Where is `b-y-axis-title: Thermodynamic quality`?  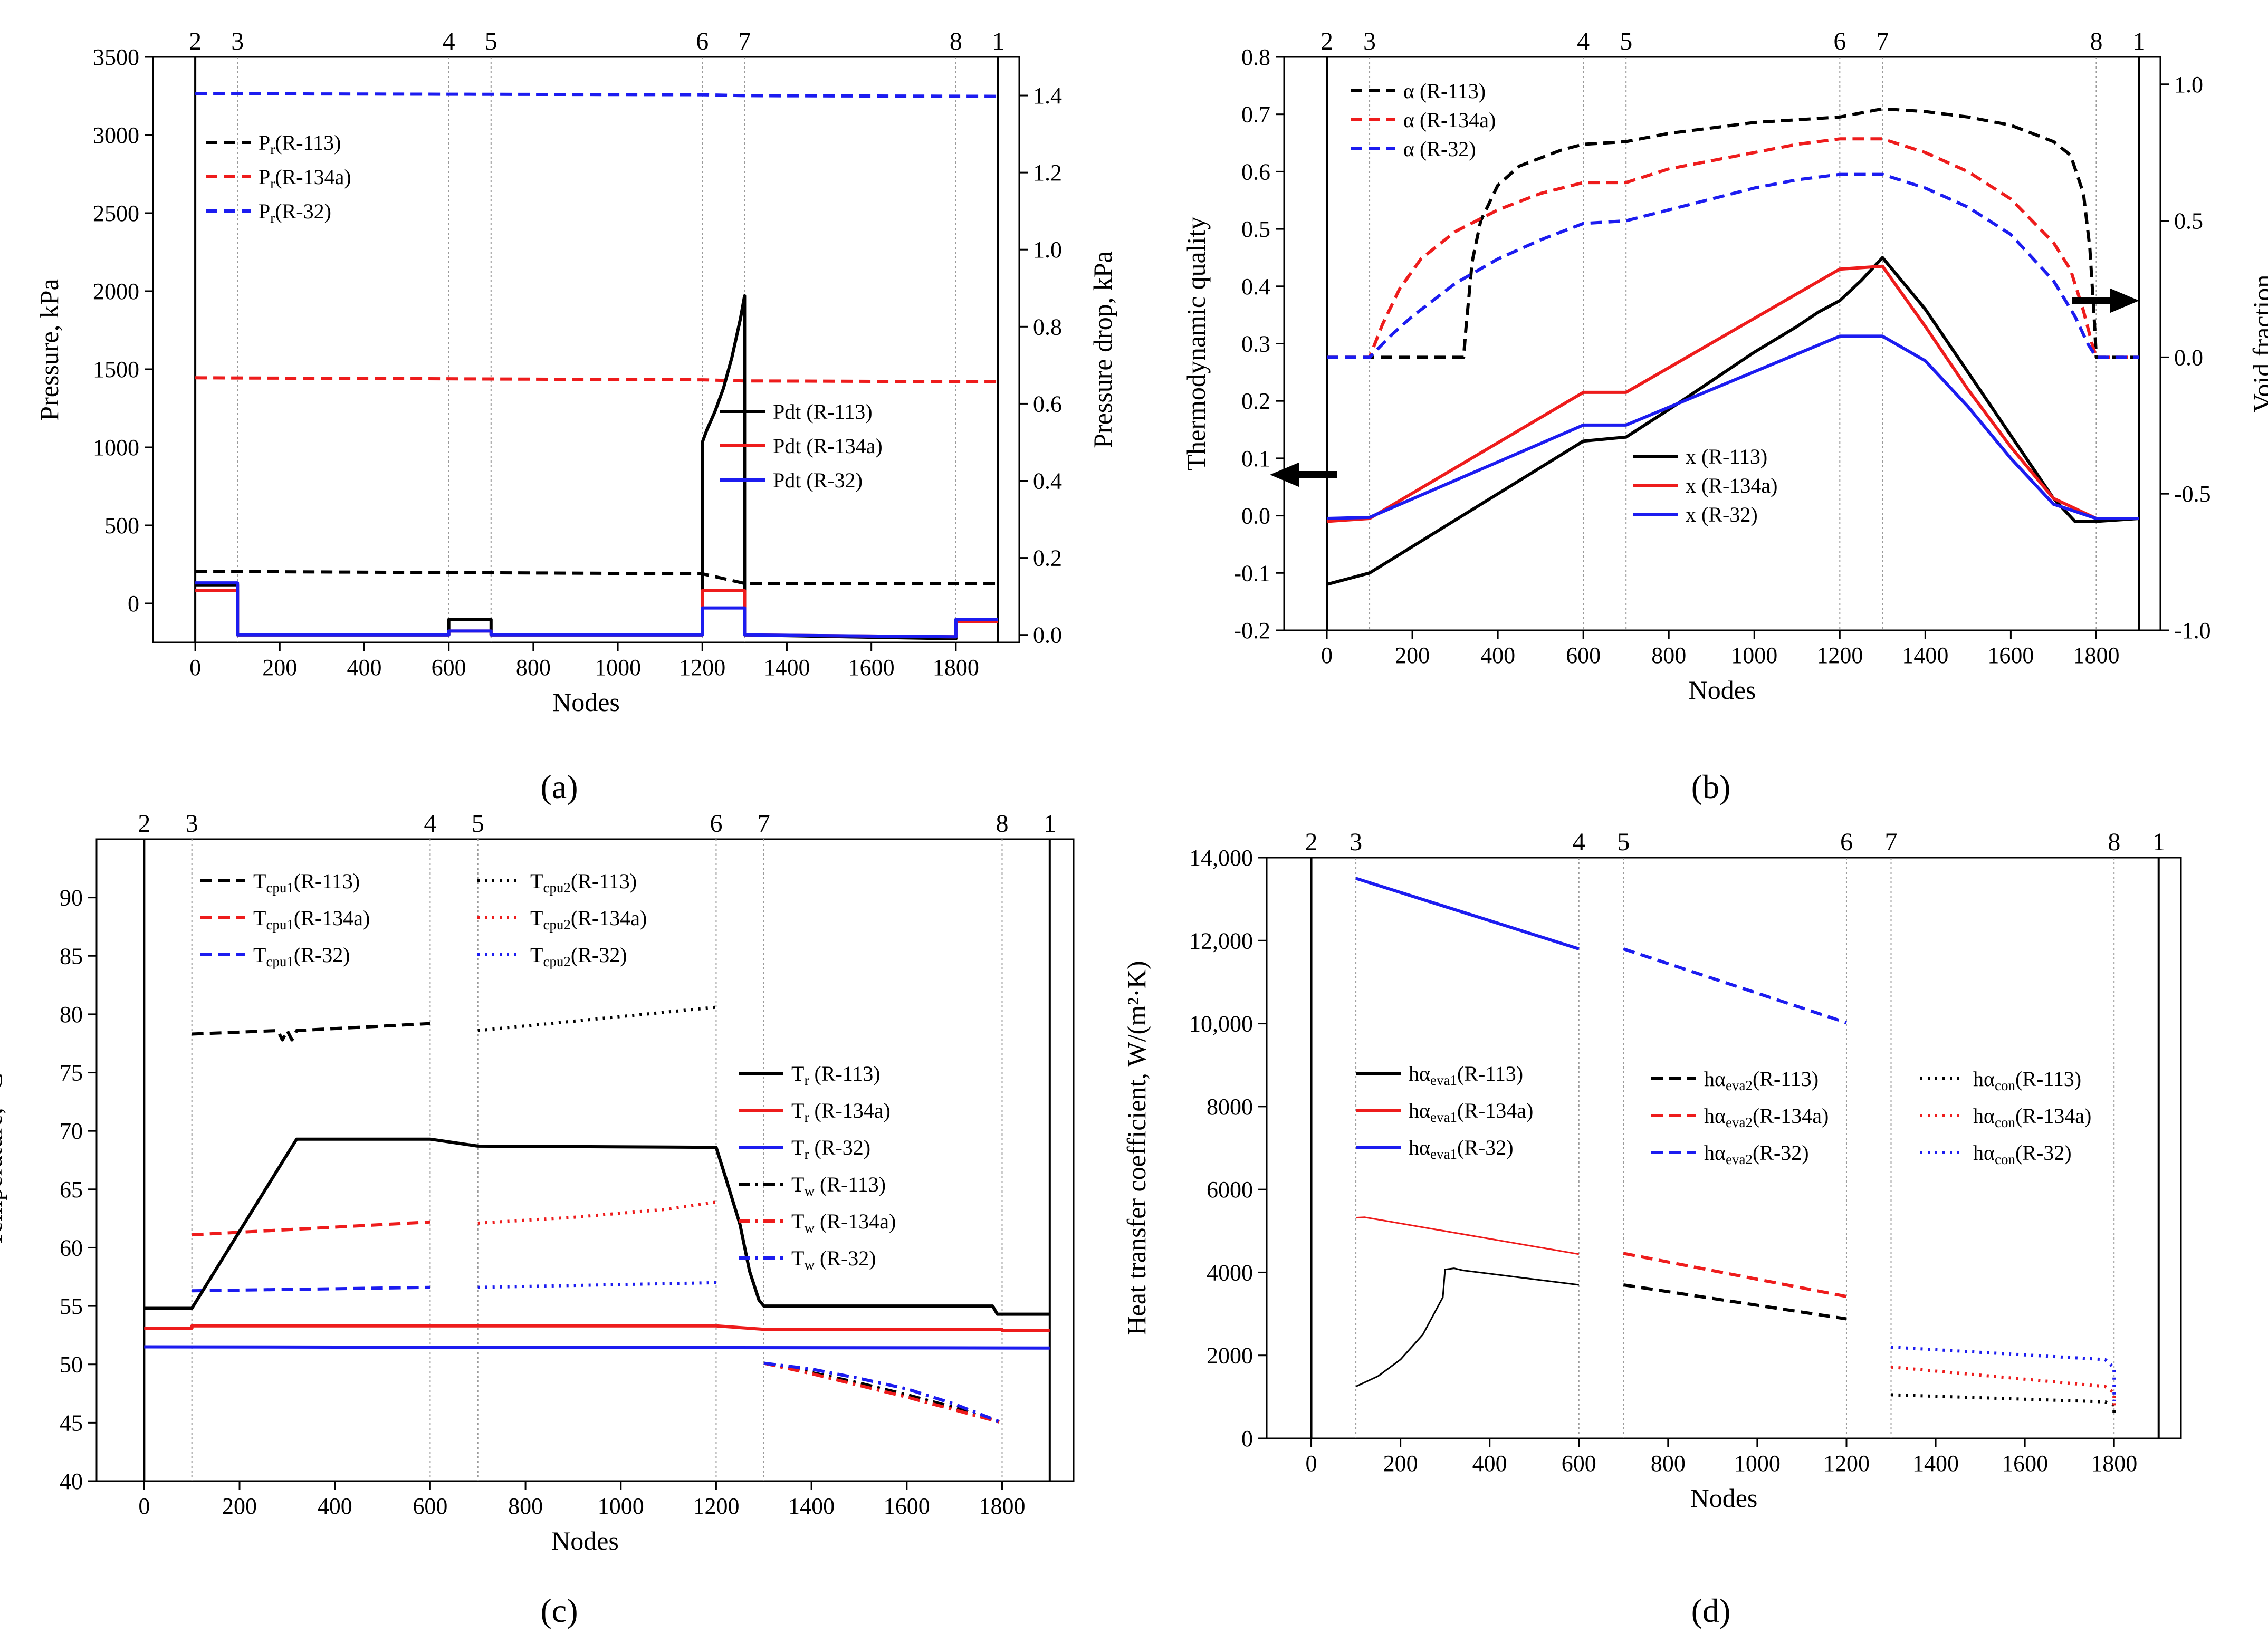
b-y-axis-title: Thermodynamic quality is located at coordinates (1196, 344).